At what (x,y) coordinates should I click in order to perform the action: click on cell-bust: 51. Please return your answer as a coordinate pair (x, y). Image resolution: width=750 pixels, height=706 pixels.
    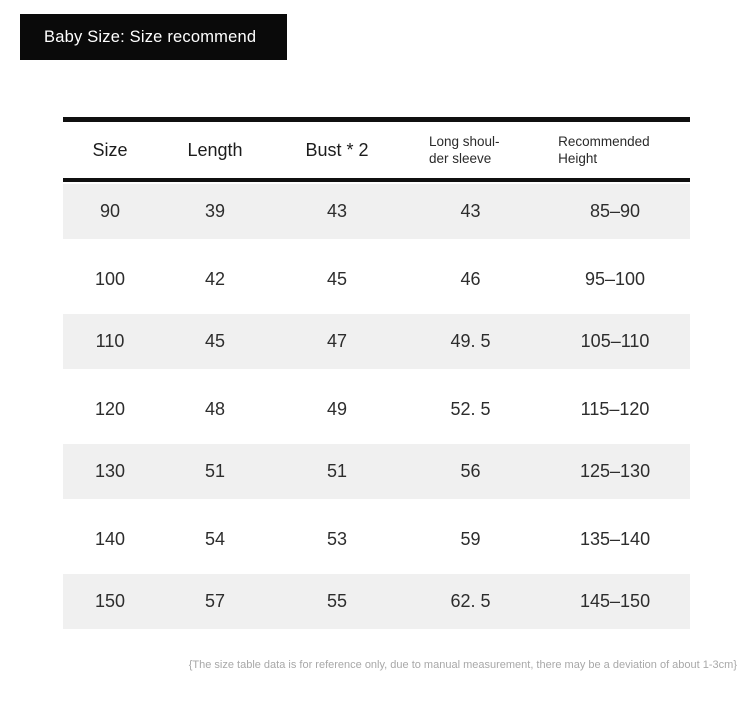
    Looking at the image, I should click on (336, 471).